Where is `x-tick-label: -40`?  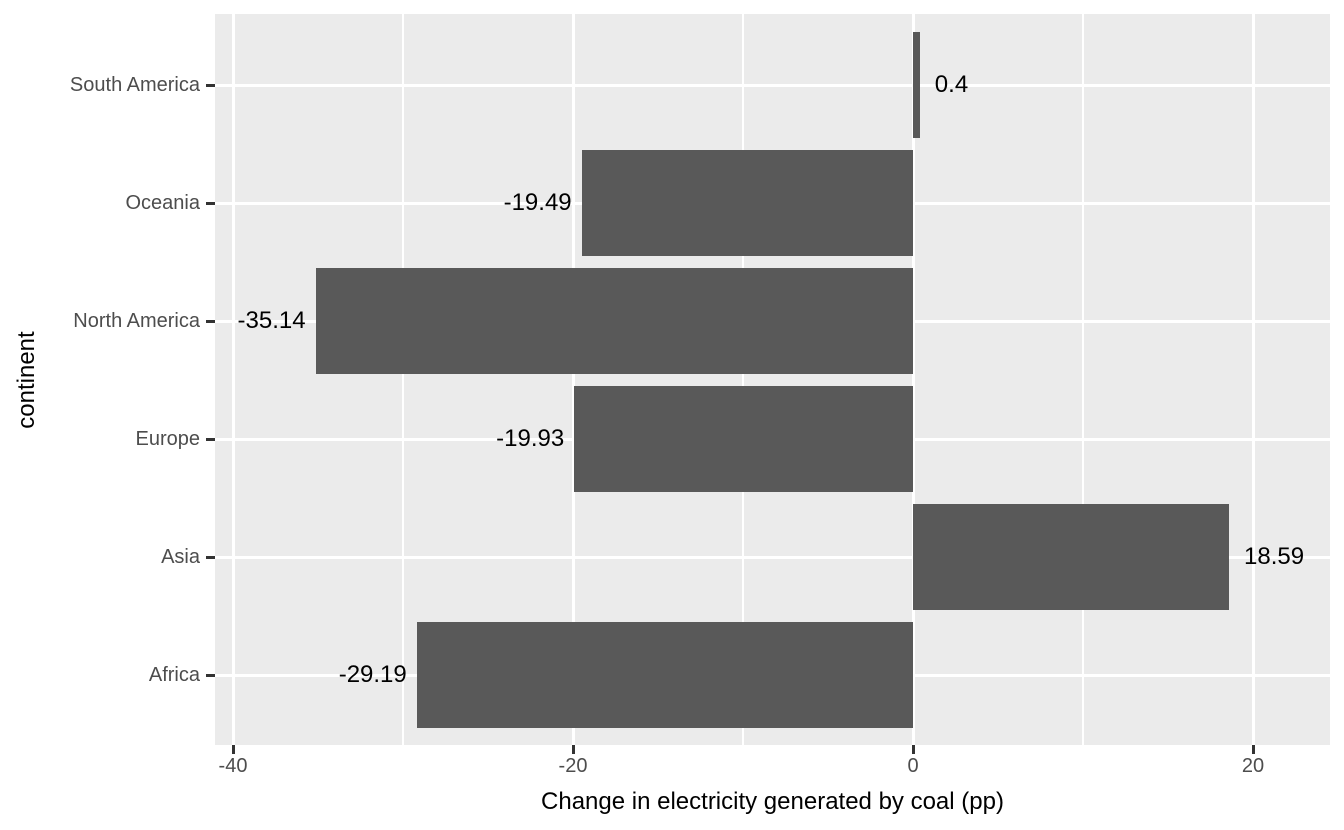 x-tick-label: -40 is located at coordinates (233, 766).